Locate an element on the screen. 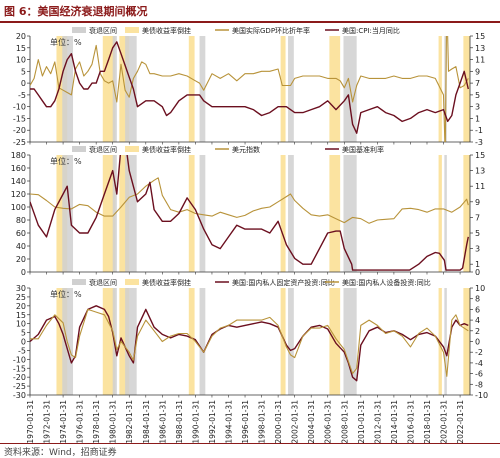 The width and height of the screenshot is (500, 458). y-tick-label-left: 15 is located at coordinates (21, 315).